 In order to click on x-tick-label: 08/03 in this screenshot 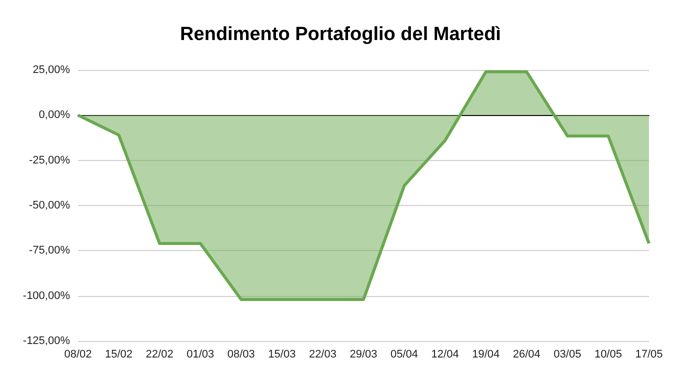, I will do `click(241, 354)`.